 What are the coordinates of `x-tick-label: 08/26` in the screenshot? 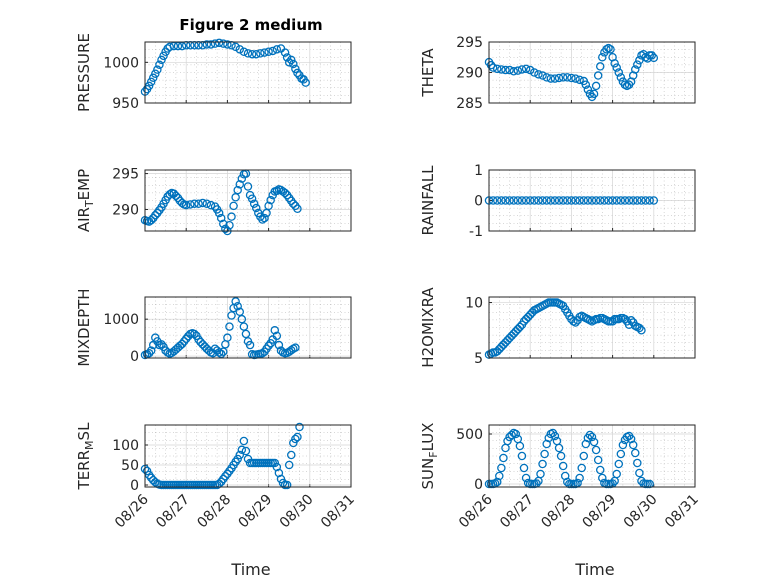 It's located at (132, 511).